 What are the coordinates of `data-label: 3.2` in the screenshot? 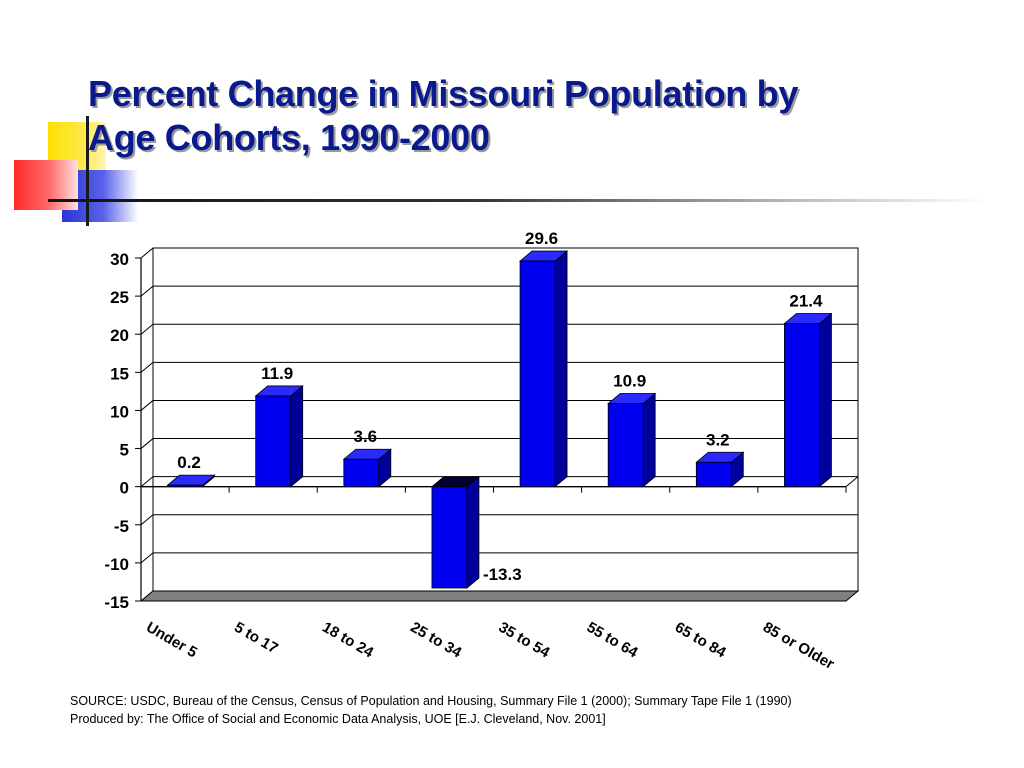 It's located at (718, 439).